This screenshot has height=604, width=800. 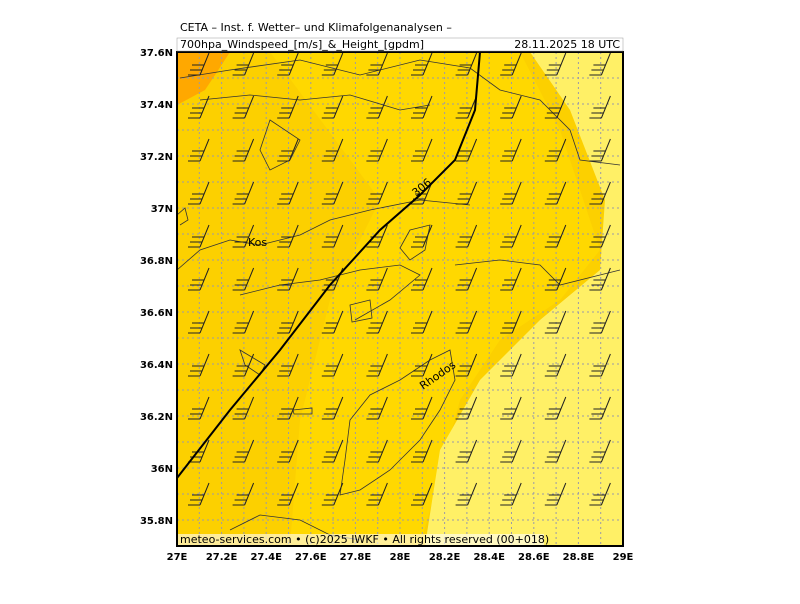 What do you see at coordinates (156, 365) in the screenshot?
I see `y-tick-label: 36.4N` at bounding box center [156, 365].